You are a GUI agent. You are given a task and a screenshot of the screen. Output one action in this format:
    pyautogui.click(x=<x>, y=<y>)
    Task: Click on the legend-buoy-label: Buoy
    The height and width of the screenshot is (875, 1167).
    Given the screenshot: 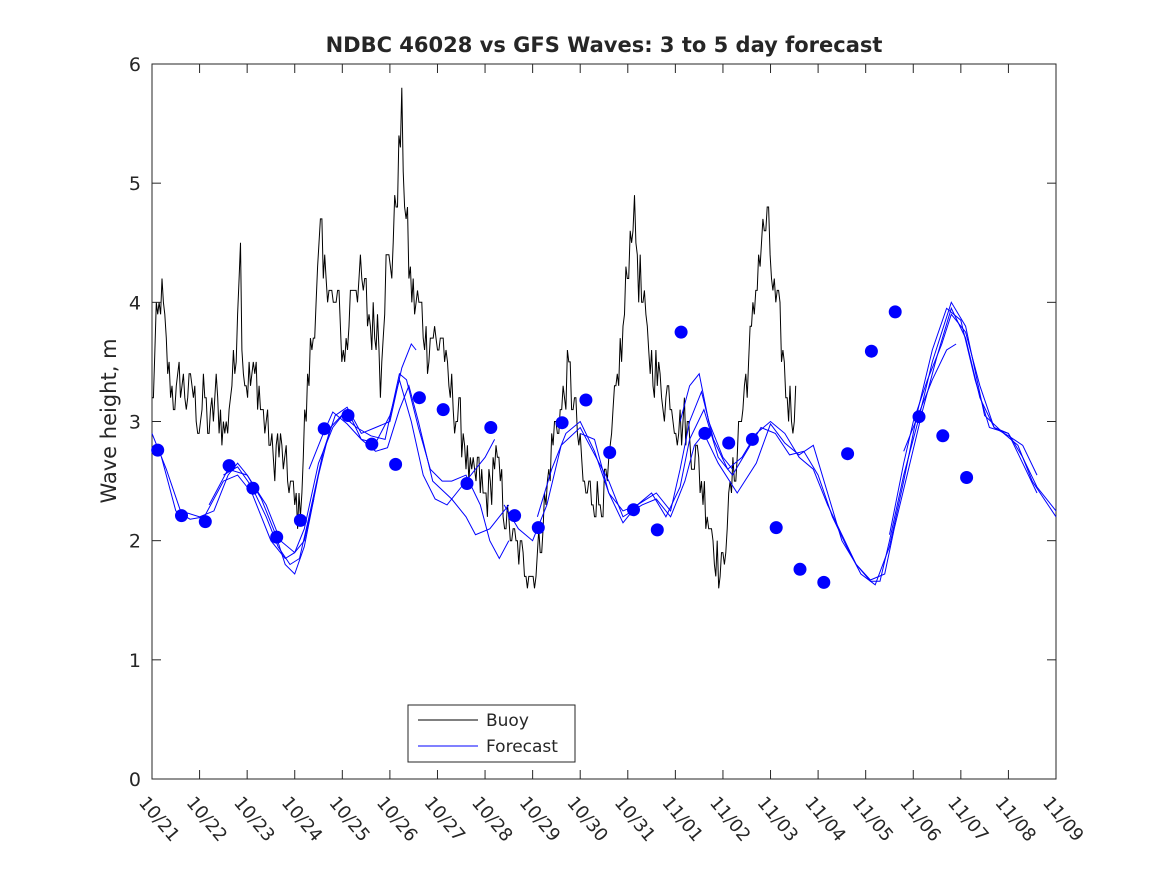 What is the action you would take?
    pyautogui.click(x=507, y=721)
    